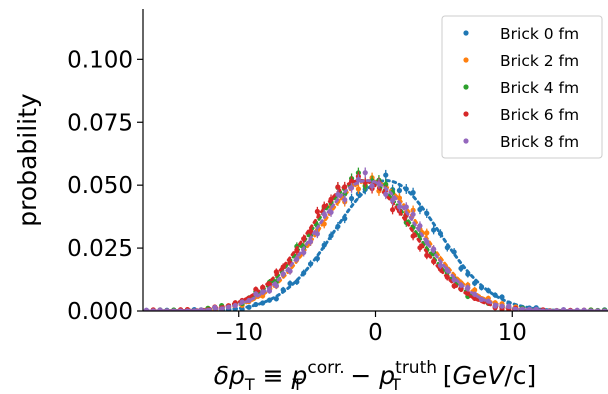 The image size is (608, 394). What do you see at coordinates (539, 88) in the screenshot?
I see `legend-entry: Brick 4 fm` at bounding box center [539, 88].